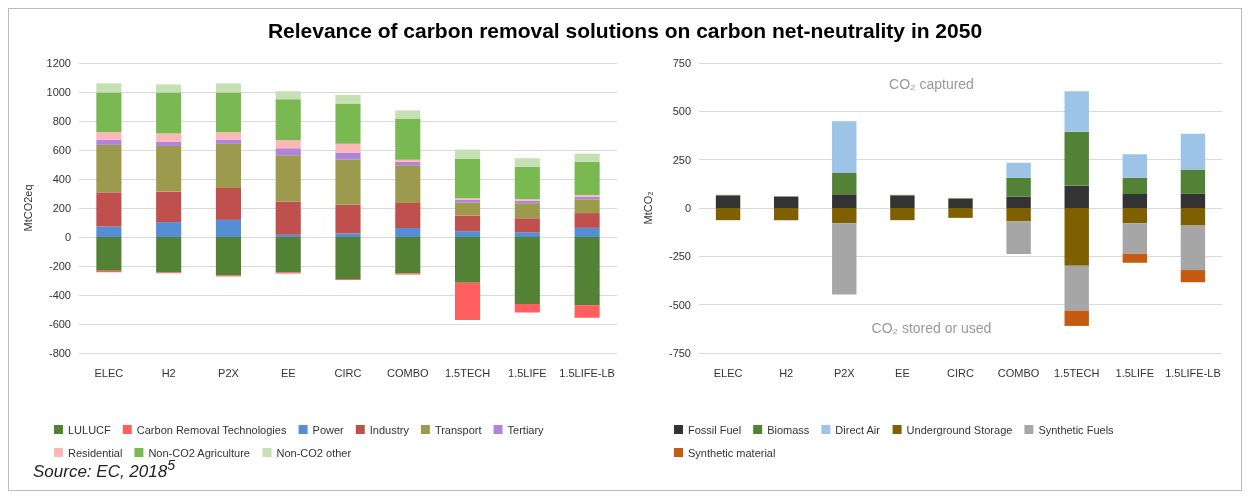  What do you see at coordinates (679, 256) in the screenshot?
I see `y-tick-label: -250` at bounding box center [679, 256].